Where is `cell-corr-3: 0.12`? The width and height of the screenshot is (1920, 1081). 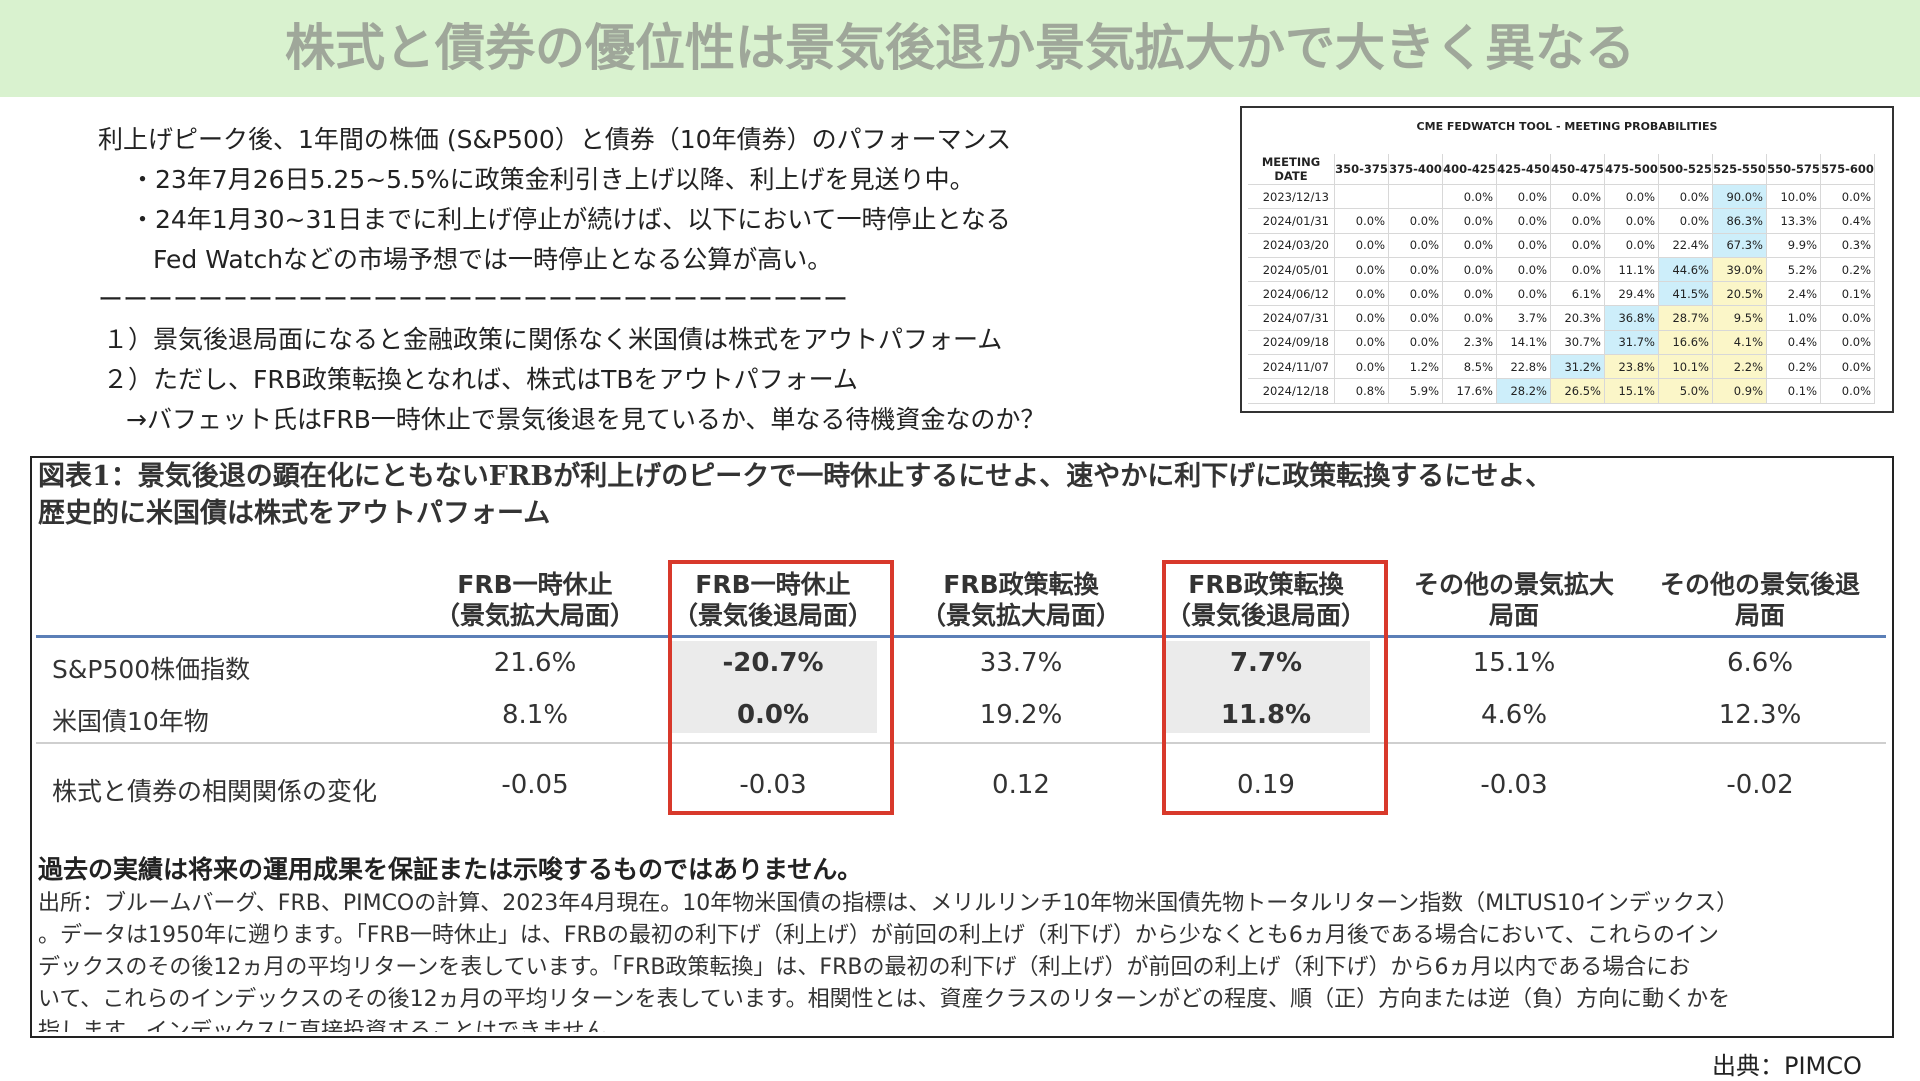 cell-corr-3: 0.12 is located at coordinates (1021, 785).